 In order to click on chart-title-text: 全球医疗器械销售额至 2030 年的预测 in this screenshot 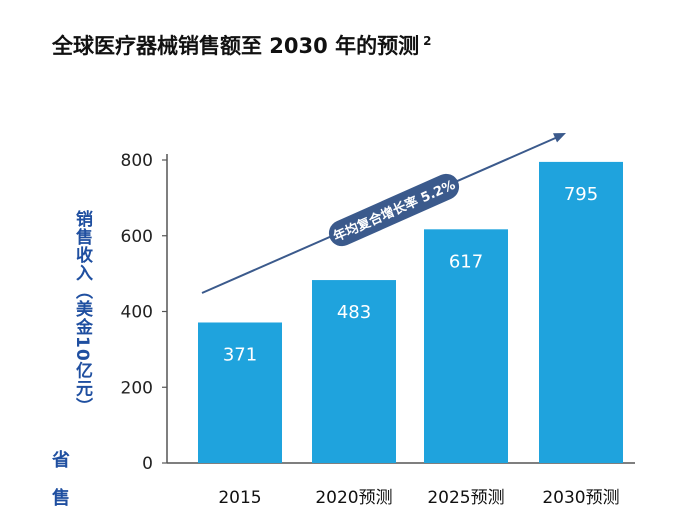, I will do `click(236, 46)`.